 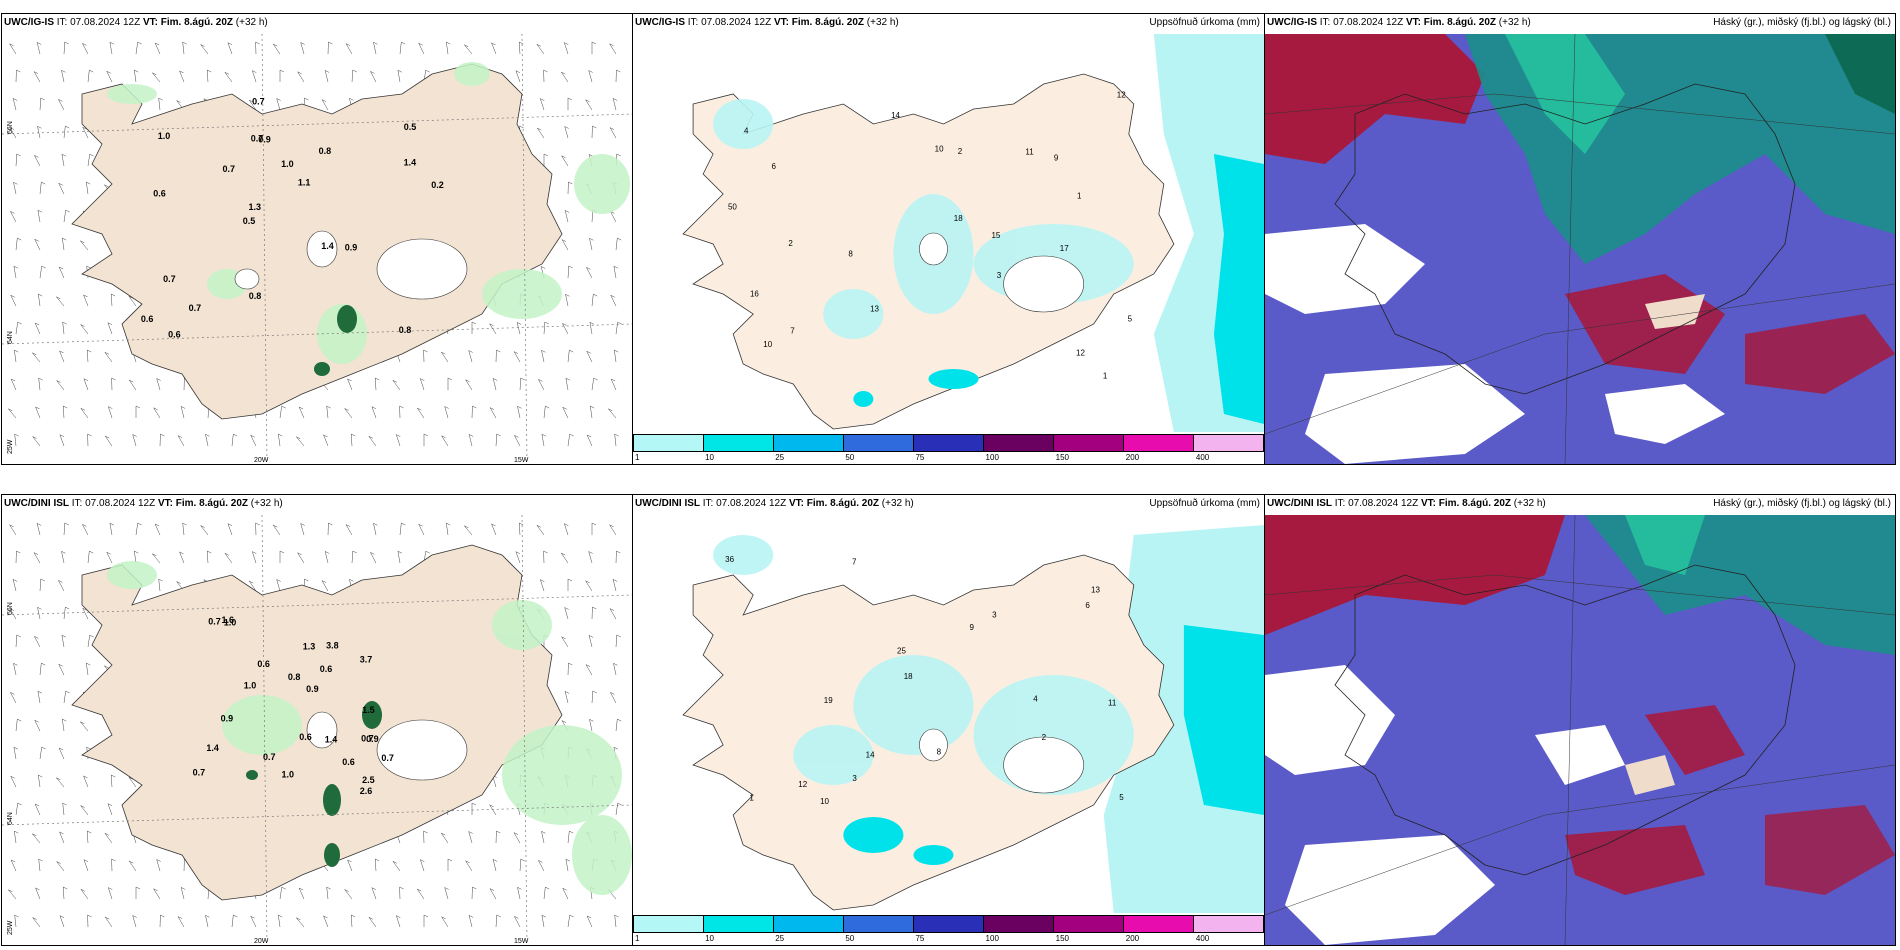 I want to click on map-value-label: 10, so click(x=767, y=344).